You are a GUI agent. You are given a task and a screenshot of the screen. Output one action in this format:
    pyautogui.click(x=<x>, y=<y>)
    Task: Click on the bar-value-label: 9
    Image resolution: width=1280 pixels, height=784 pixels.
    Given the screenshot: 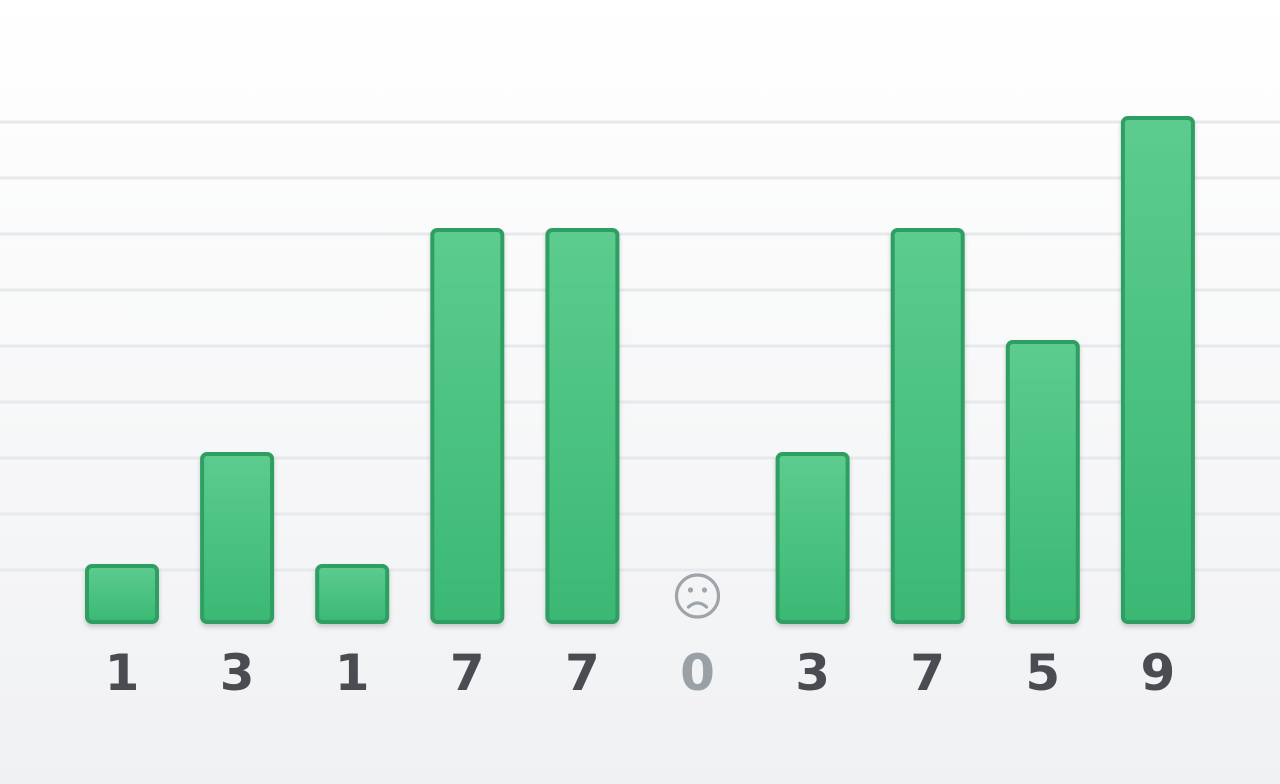 What is the action you would take?
    pyautogui.click(x=1158, y=673)
    